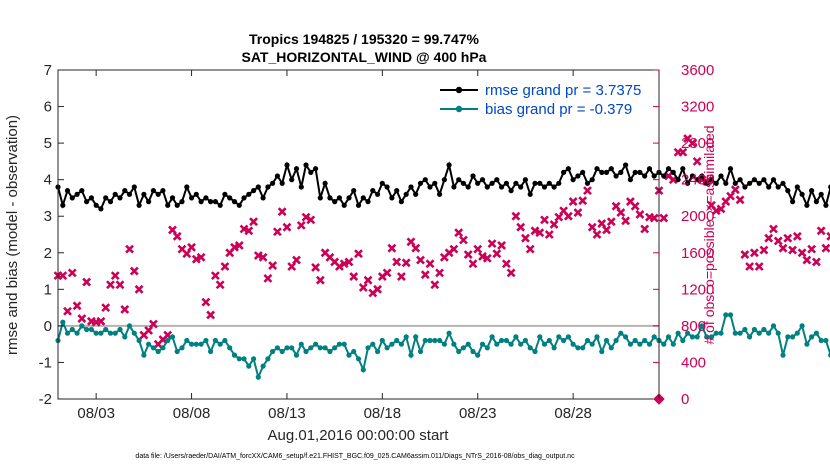 The height and width of the screenshot is (470, 830). What do you see at coordinates (459, 90) in the screenshot?
I see `legend-rmse-marker` at bounding box center [459, 90].